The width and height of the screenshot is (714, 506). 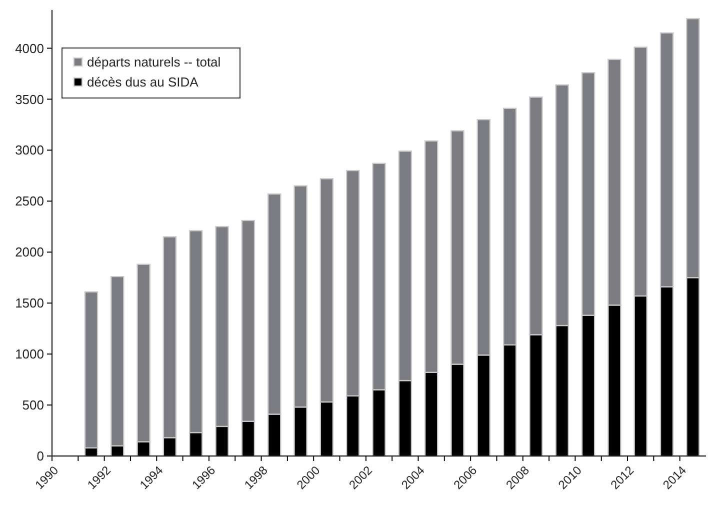 What do you see at coordinates (29, 354) in the screenshot?
I see `y-tick-label: 1000` at bounding box center [29, 354].